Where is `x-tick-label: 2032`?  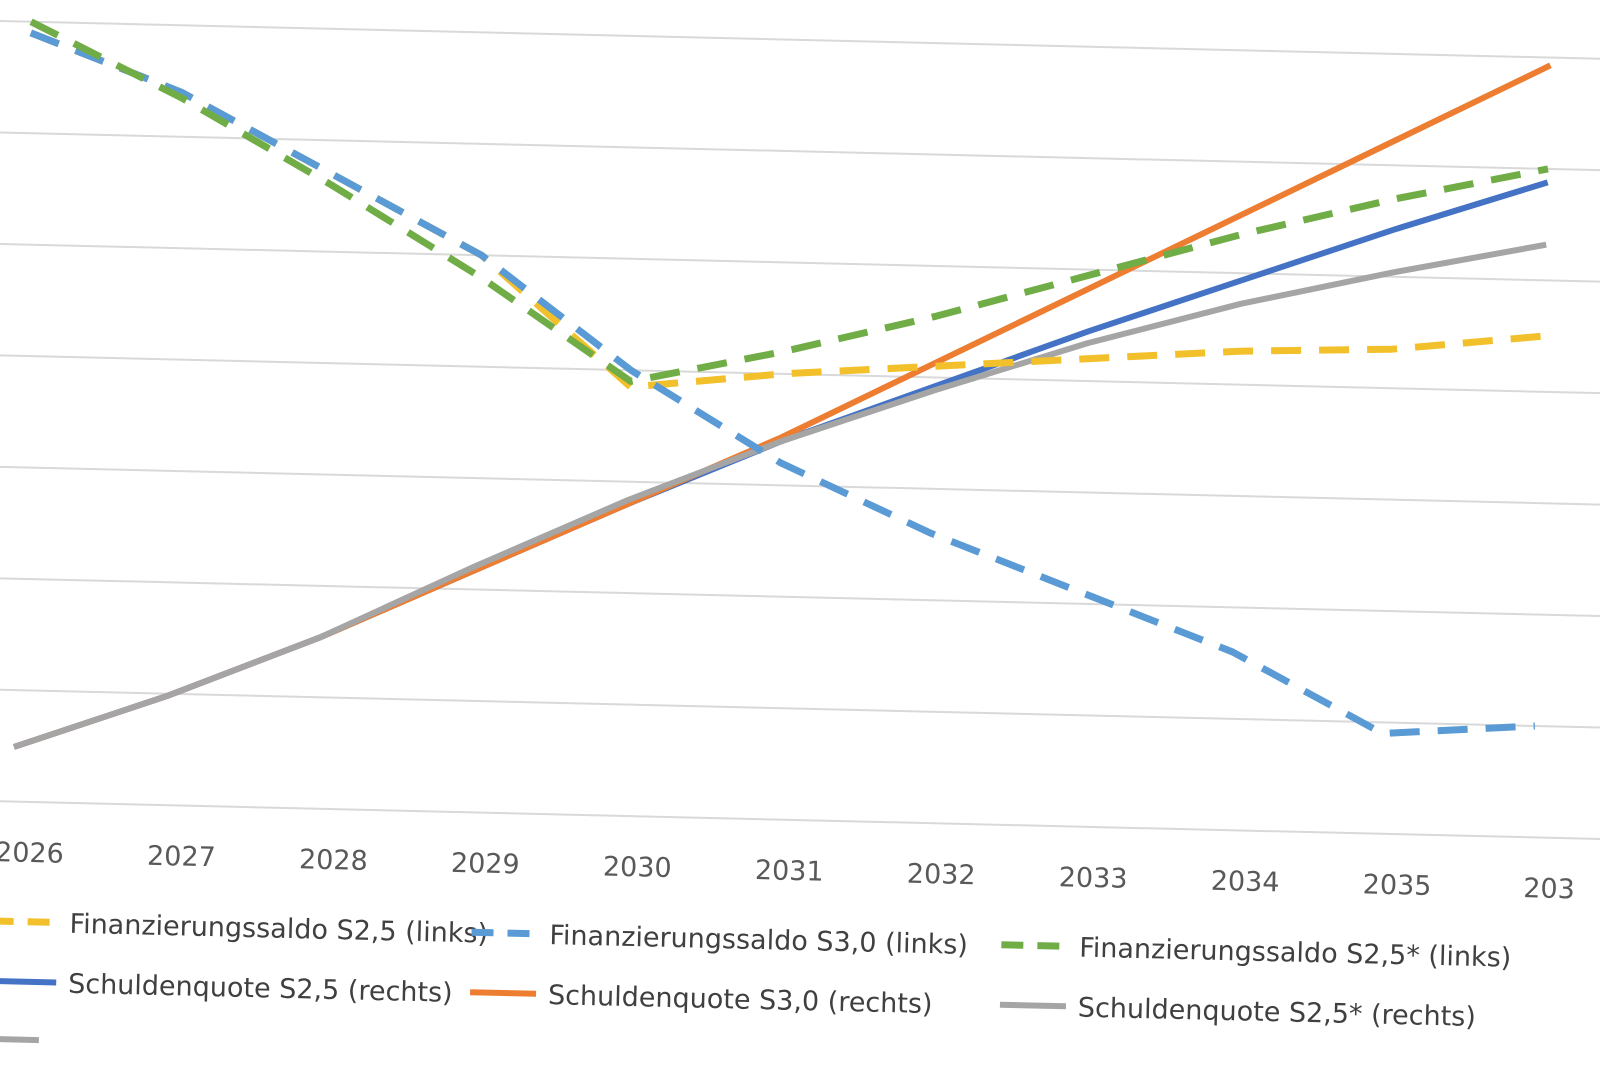
x-tick-label: 2032 is located at coordinates (940, 875).